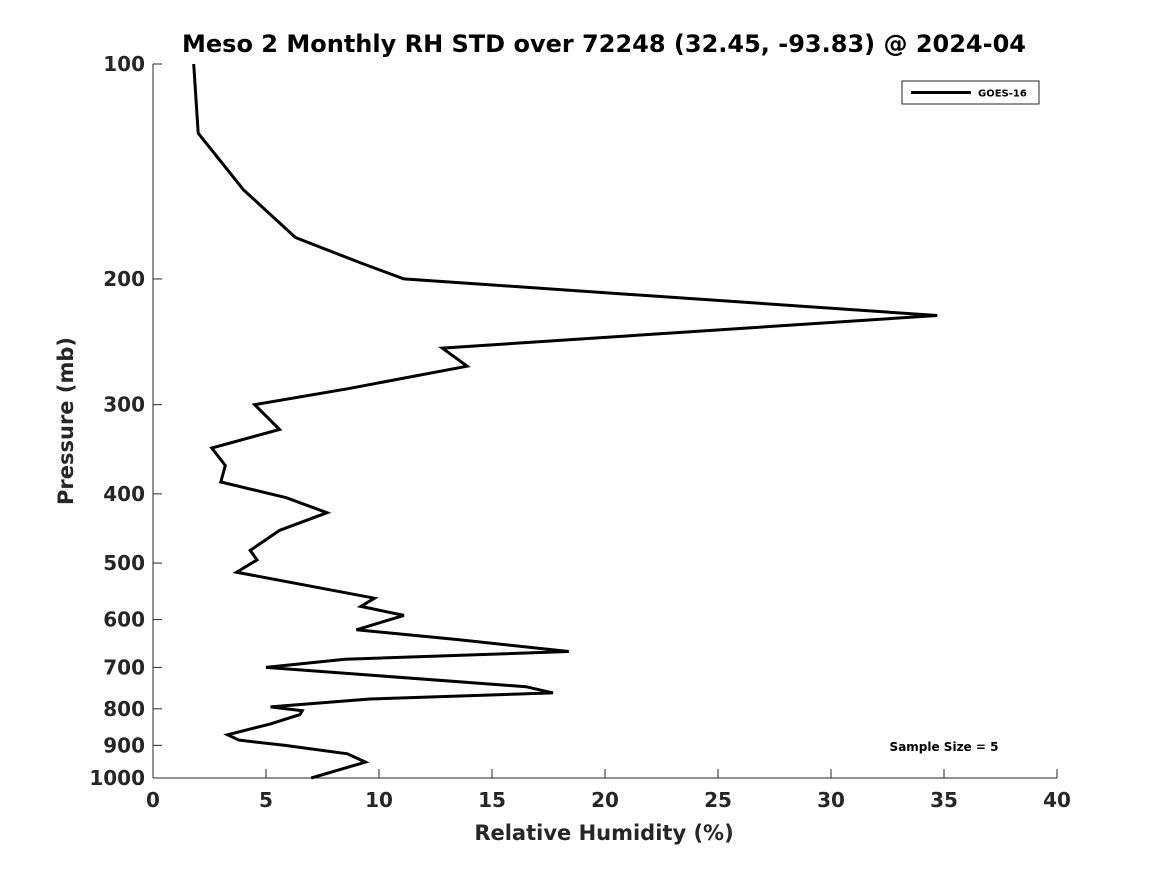 This screenshot has width=1167, height=875. Describe the element at coordinates (124, 494) in the screenshot. I see `y-tick-label: 400` at that location.